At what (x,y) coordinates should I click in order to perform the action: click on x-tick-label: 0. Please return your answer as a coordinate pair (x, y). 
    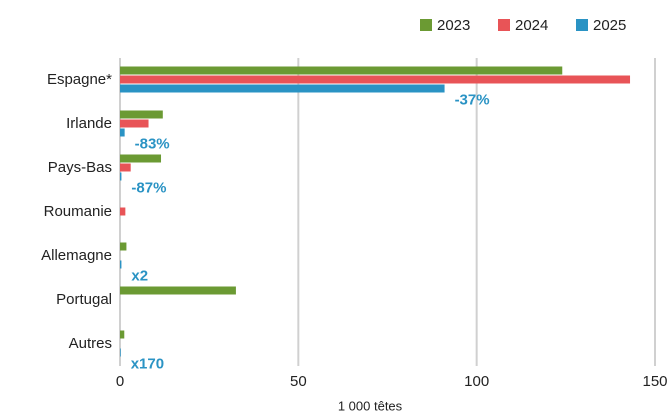
    Looking at the image, I should click on (120, 381).